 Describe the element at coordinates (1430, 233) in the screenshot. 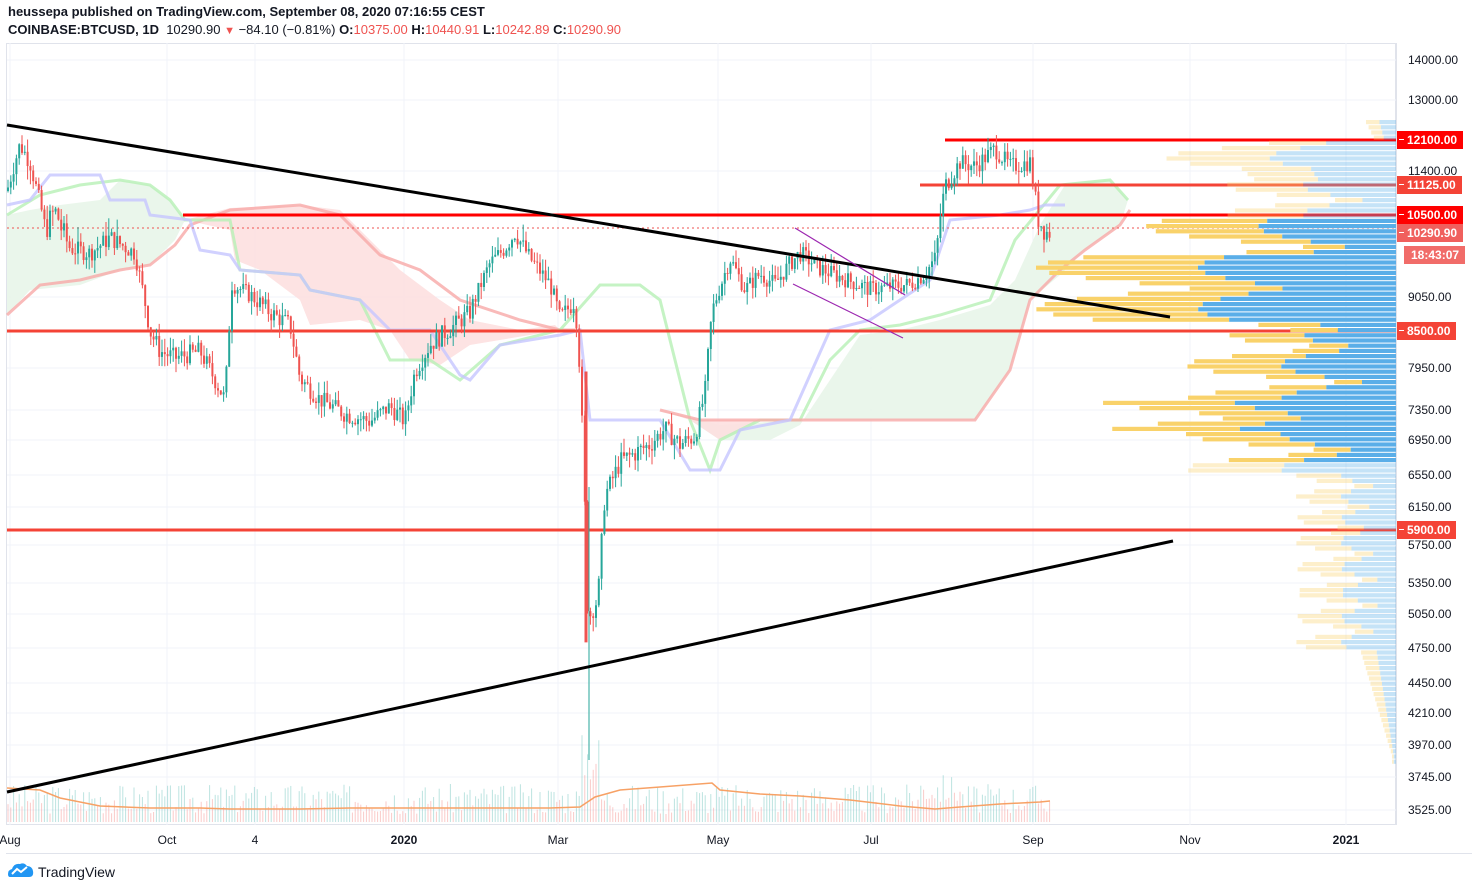

I see `price-level-tag: 10290.90` at that location.